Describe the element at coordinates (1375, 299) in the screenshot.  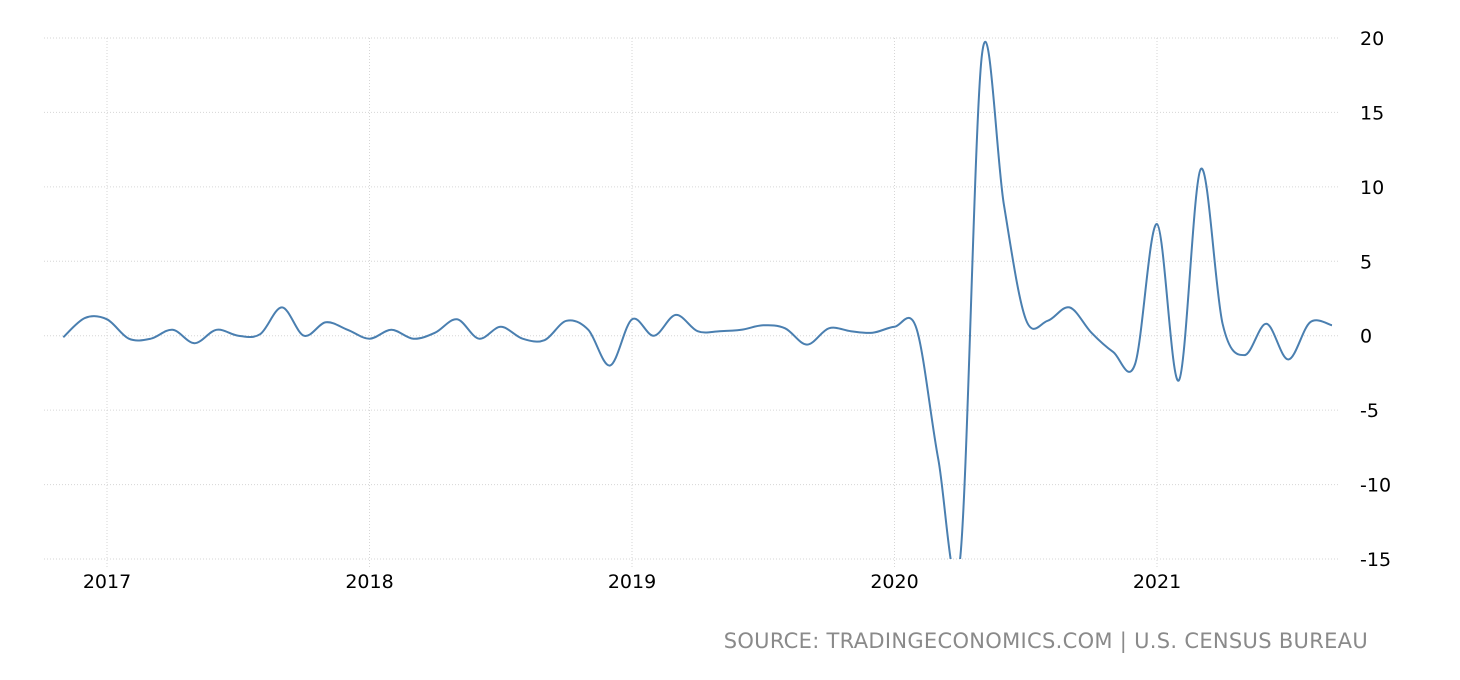
I see `y-axis-ticks: 20 15 10 5 0 -5 -10 -15` at that location.